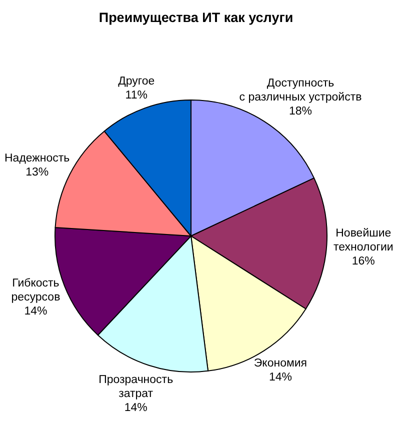  I want to click on slice-label: Гибкость ресурсов, so click(35, 291).